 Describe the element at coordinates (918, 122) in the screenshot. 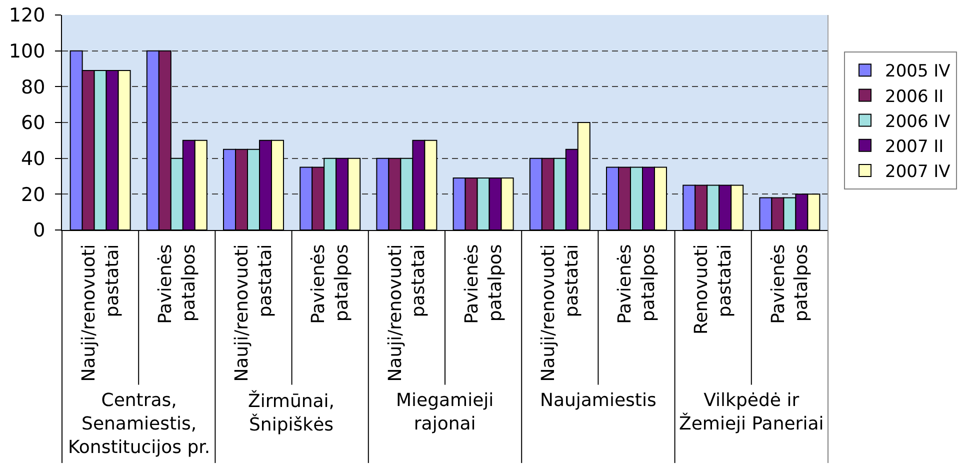

I see `legend-label: 2006 IV` at that location.